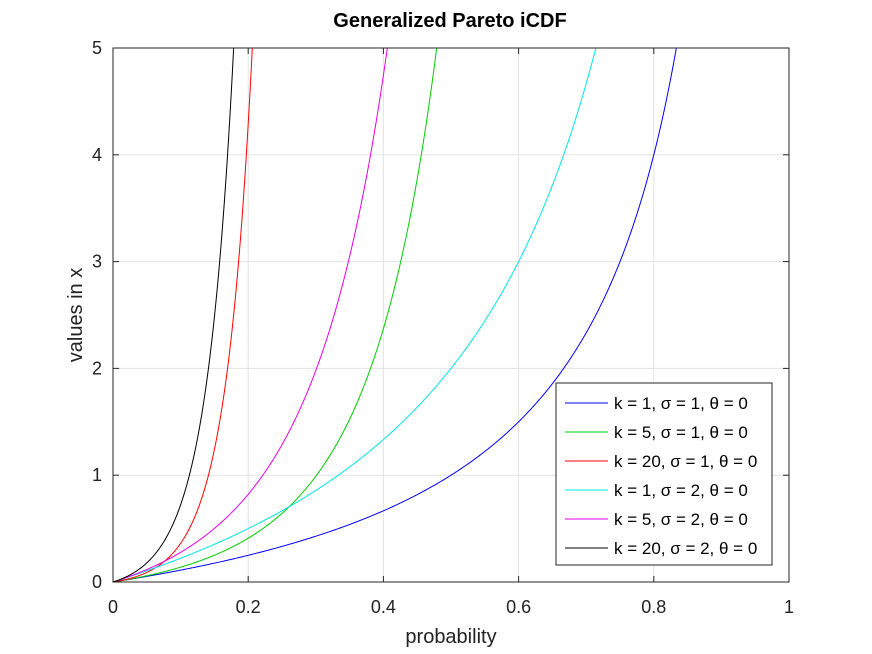 This screenshot has width=872, height=654. Describe the element at coordinates (653, 607) in the screenshot. I see `x-tick-label: 0.8` at that location.